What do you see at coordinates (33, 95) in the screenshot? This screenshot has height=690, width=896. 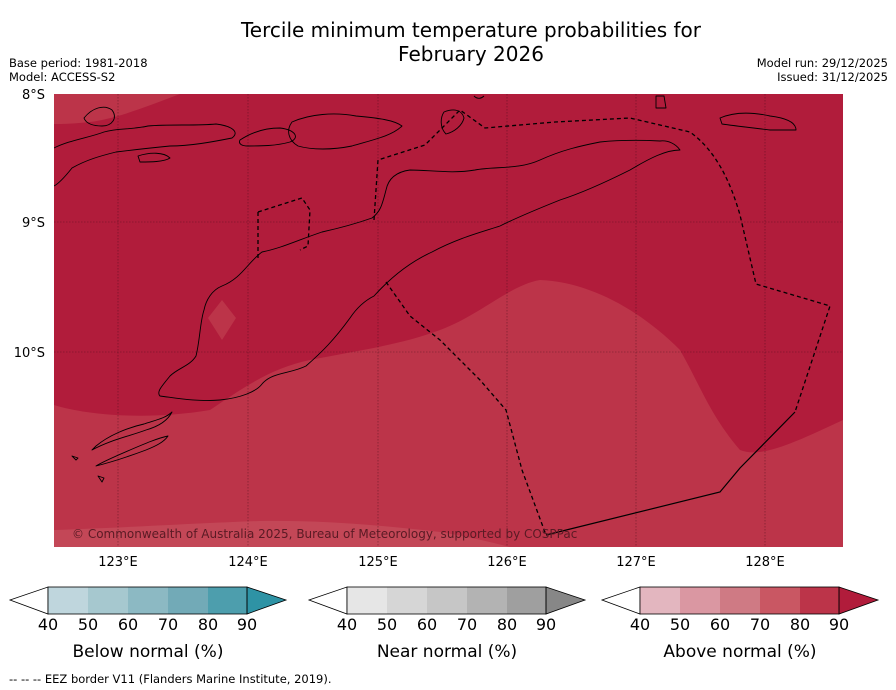 I see `lat-label-8s: 8°S` at bounding box center [33, 95].